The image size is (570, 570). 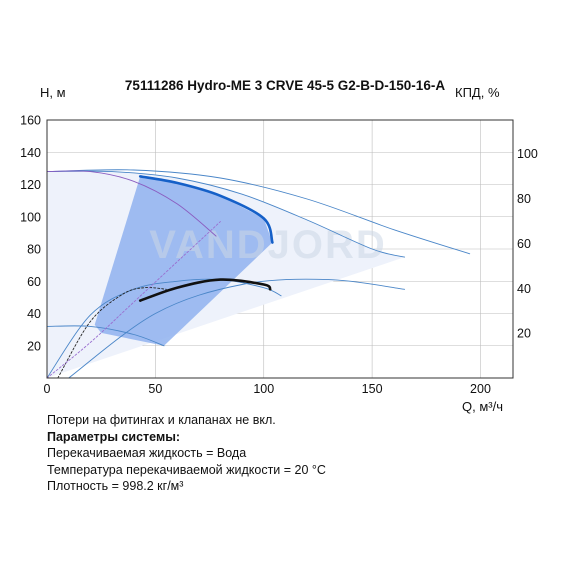 What do you see at coordinates (115, 486) in the screenshot?
I see `note-density: Плотность = 998.2 кг/м³` at bounding box center [115, 486].